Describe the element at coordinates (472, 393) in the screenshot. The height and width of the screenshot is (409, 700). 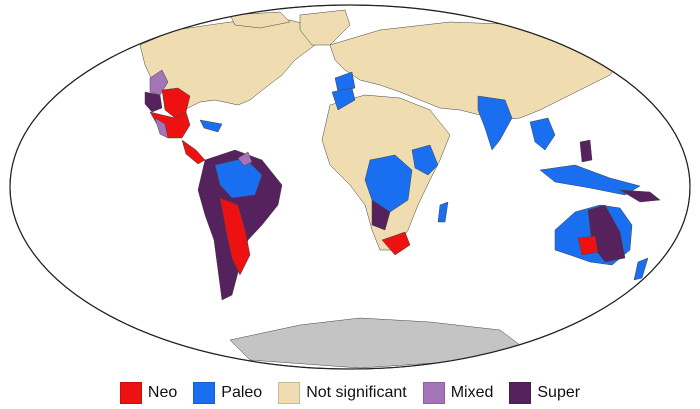
I see `legend-label-mixed: Mixed` at that location.